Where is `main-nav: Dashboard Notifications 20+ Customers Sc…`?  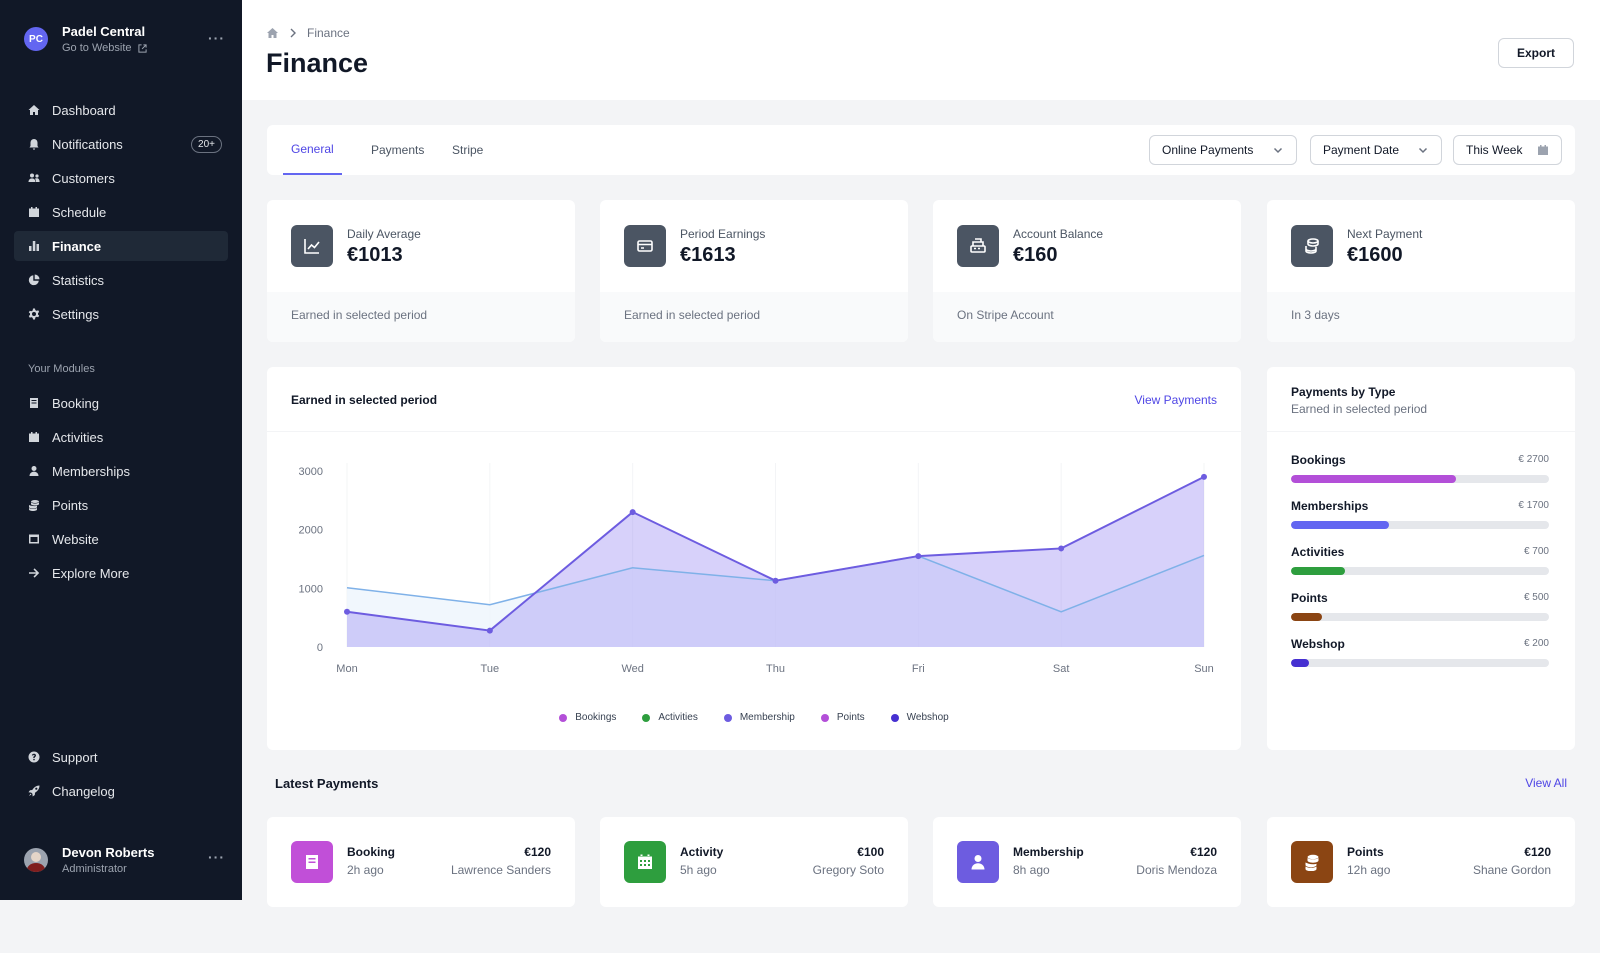 main-nav: Dashboard Notifications 20+ Customers Sc… is located at coordinates (121, 214).